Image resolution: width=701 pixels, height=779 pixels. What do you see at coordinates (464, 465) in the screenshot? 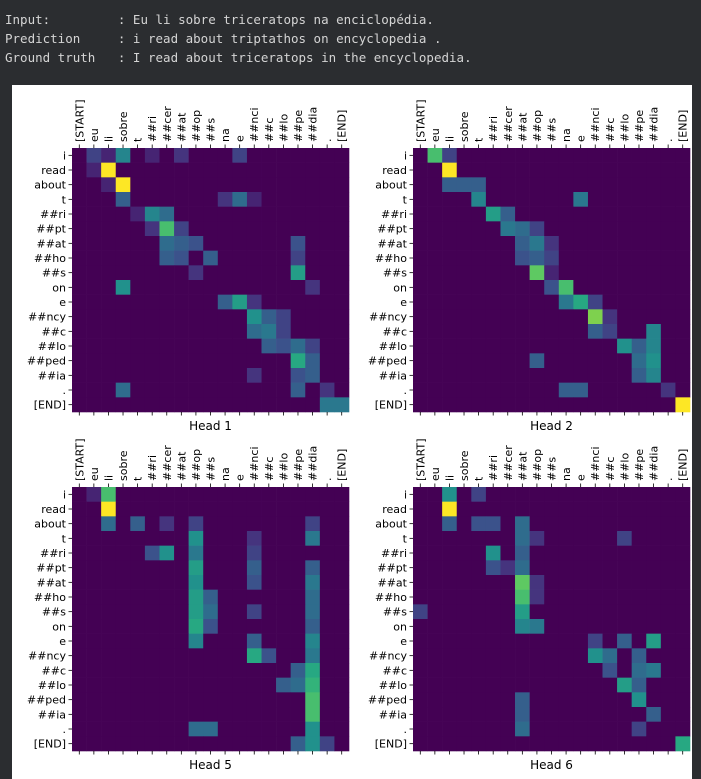
I see `x-tick-label: sobre` at bounding box center [464, 465].